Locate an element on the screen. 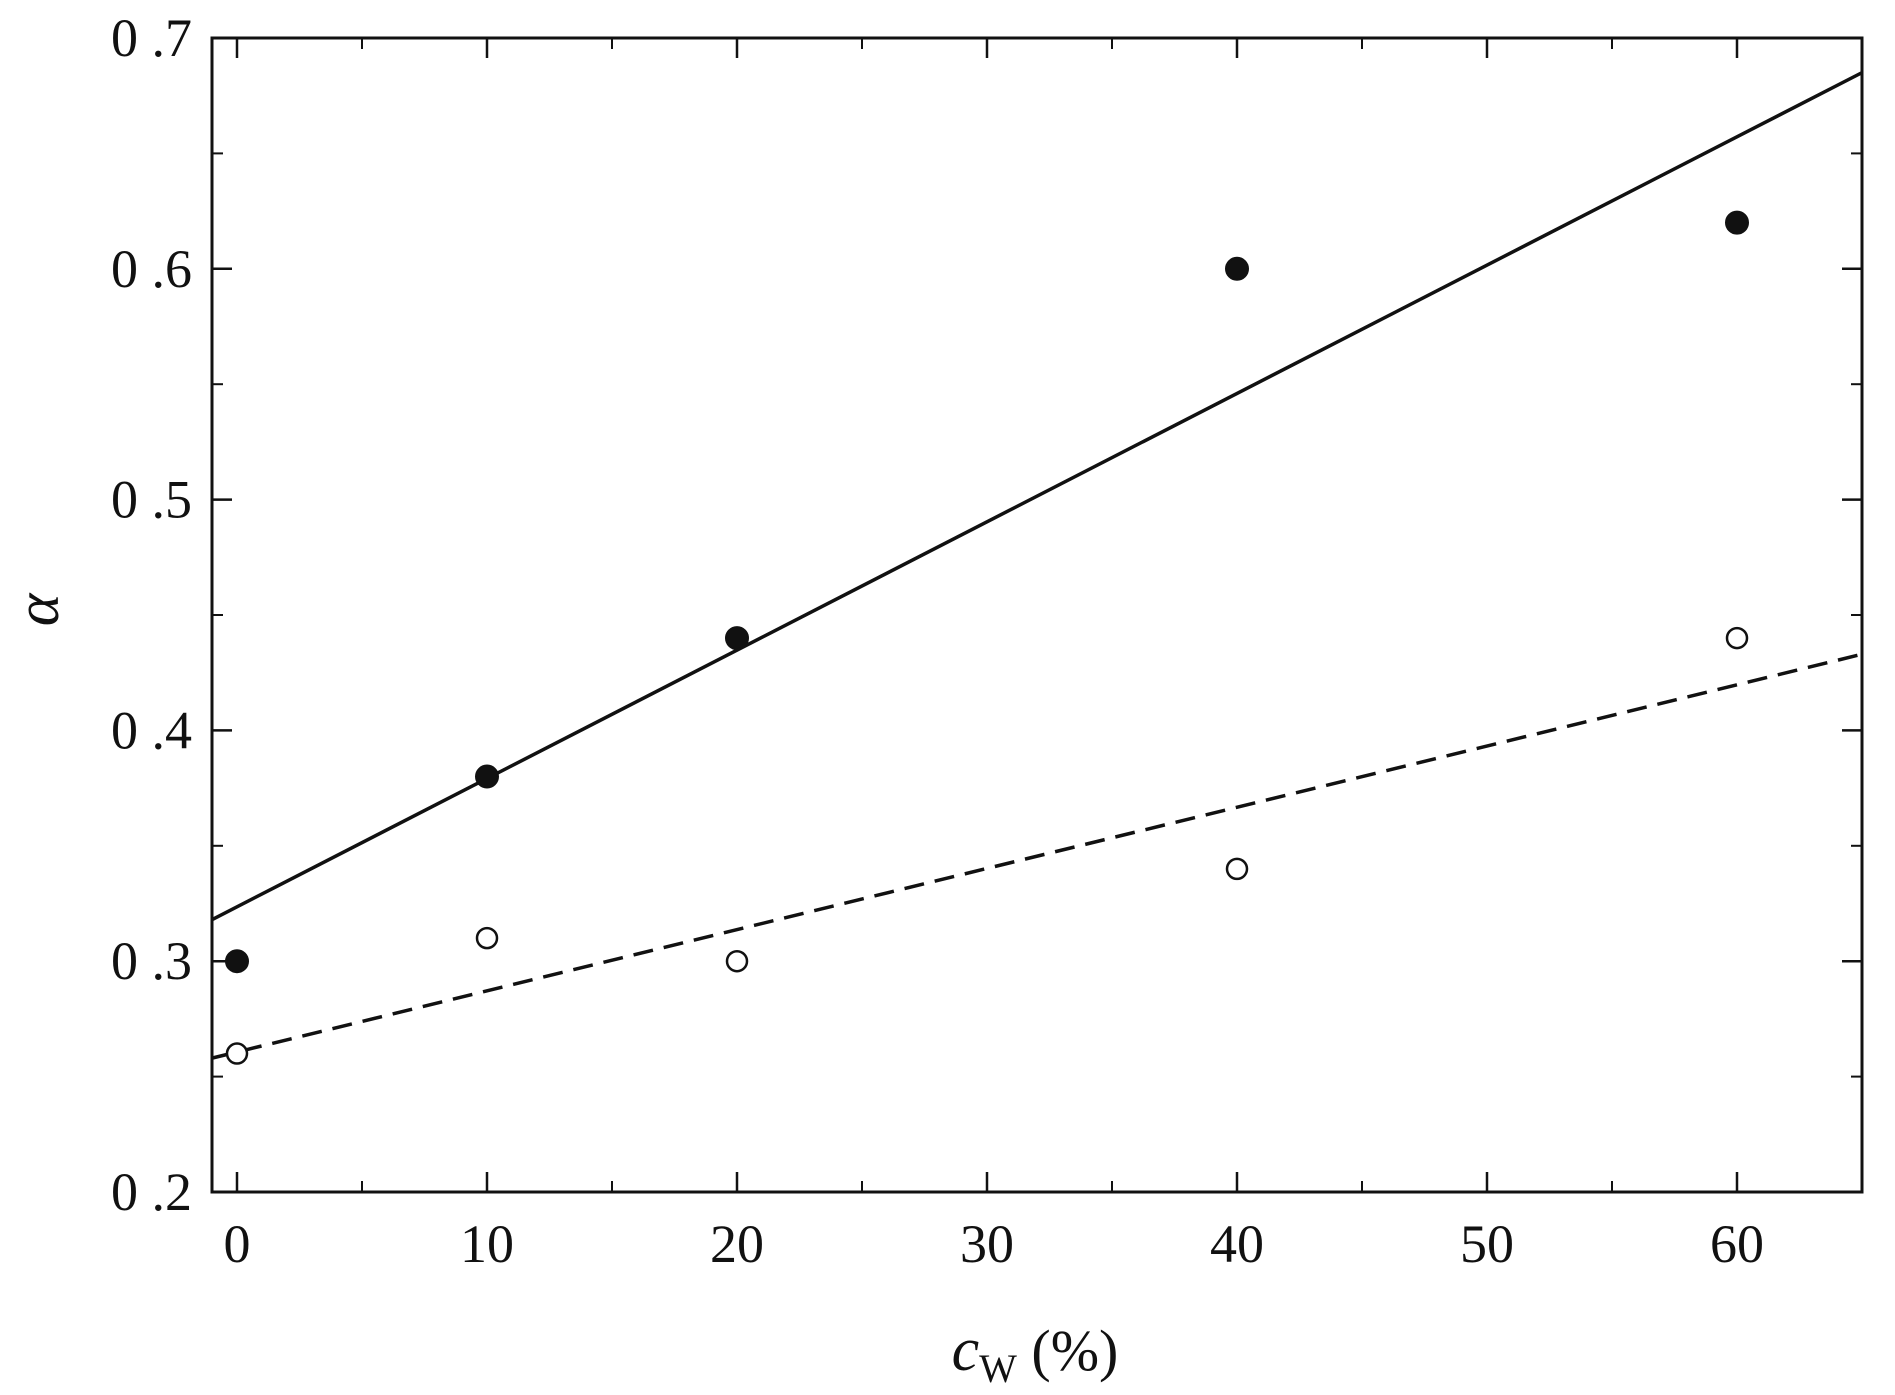  y-tick-label: 0 .5 is located at coordinates (151, 500).